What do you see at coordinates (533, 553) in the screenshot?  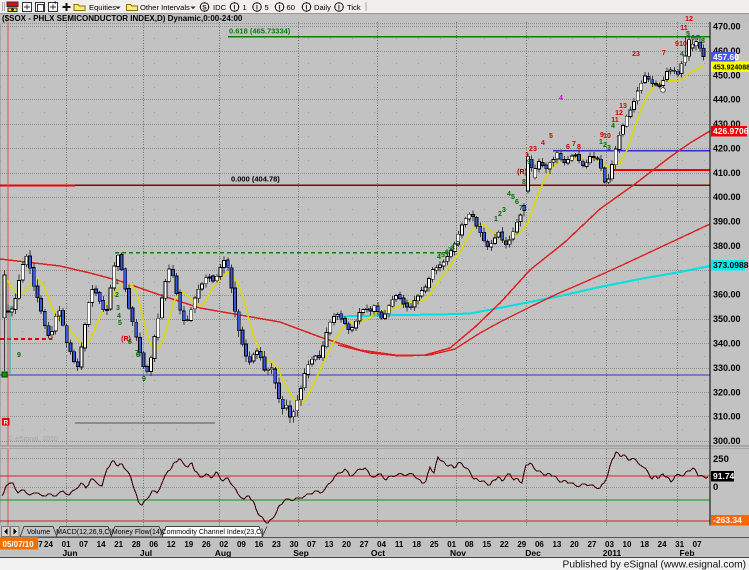 I see `svg-text: Dec` at bounding box center [533, 553].